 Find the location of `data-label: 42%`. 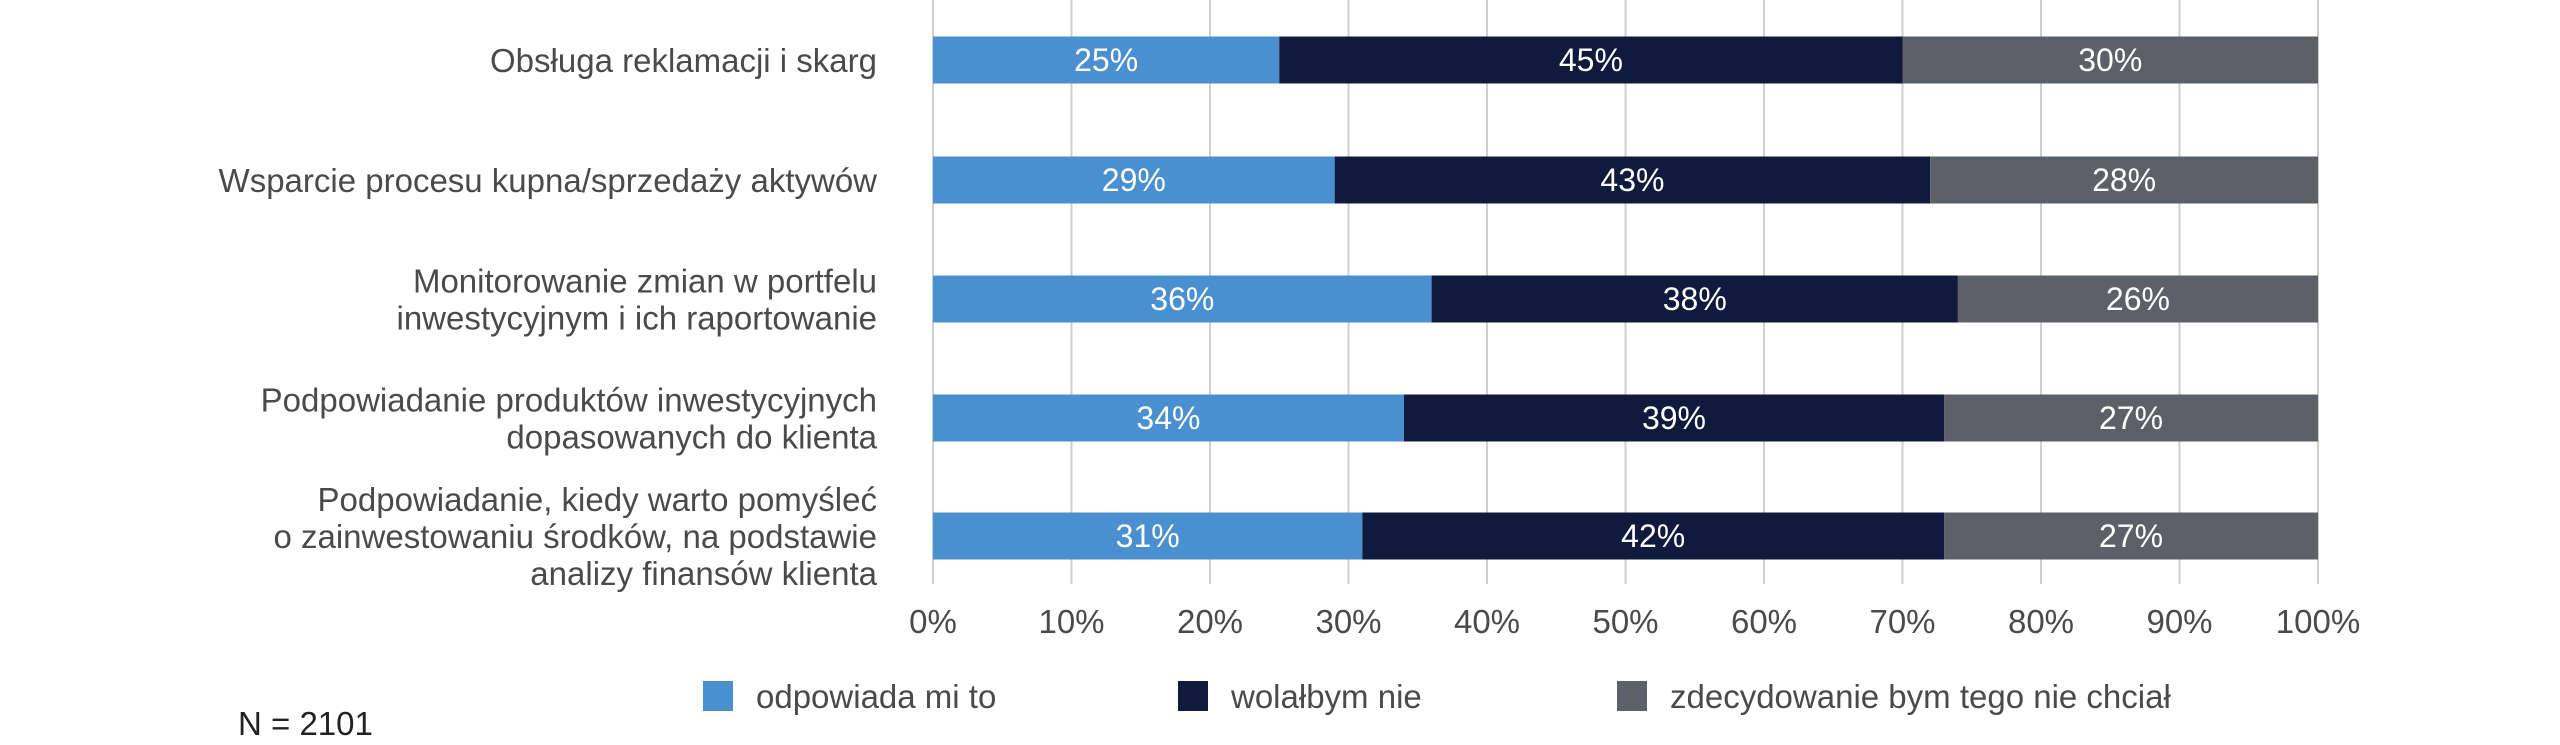

data-label: 42% is located at coordinates (1653, 536).